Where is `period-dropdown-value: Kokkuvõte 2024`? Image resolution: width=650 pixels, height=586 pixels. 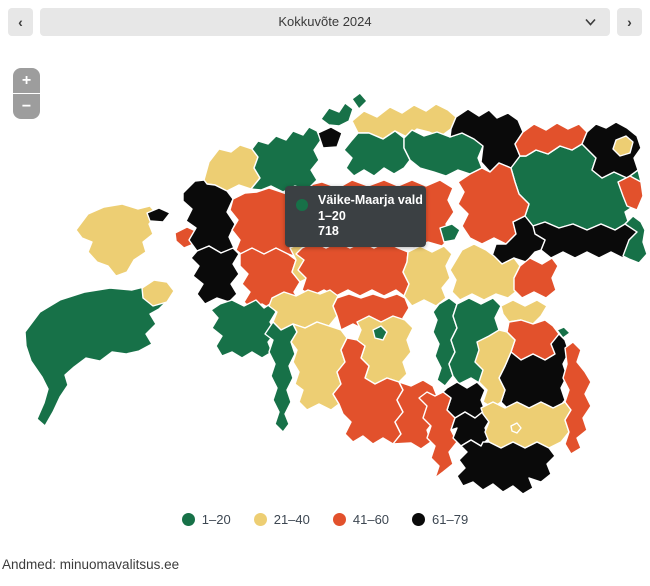
period-dropdown-value: Kokkuvõte 2024 is located at coordinates (325, 21).